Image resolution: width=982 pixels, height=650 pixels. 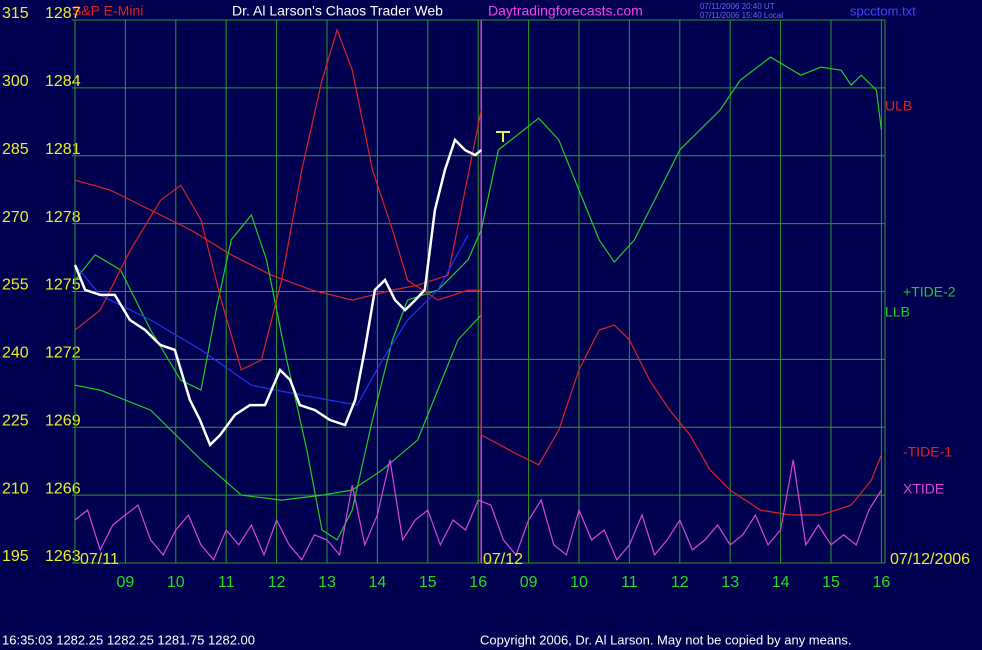 What do you see at coordinates (63, 285) in the screenshot?
I see `y2-tick-label: 1275` at bounding box center [63, 285].